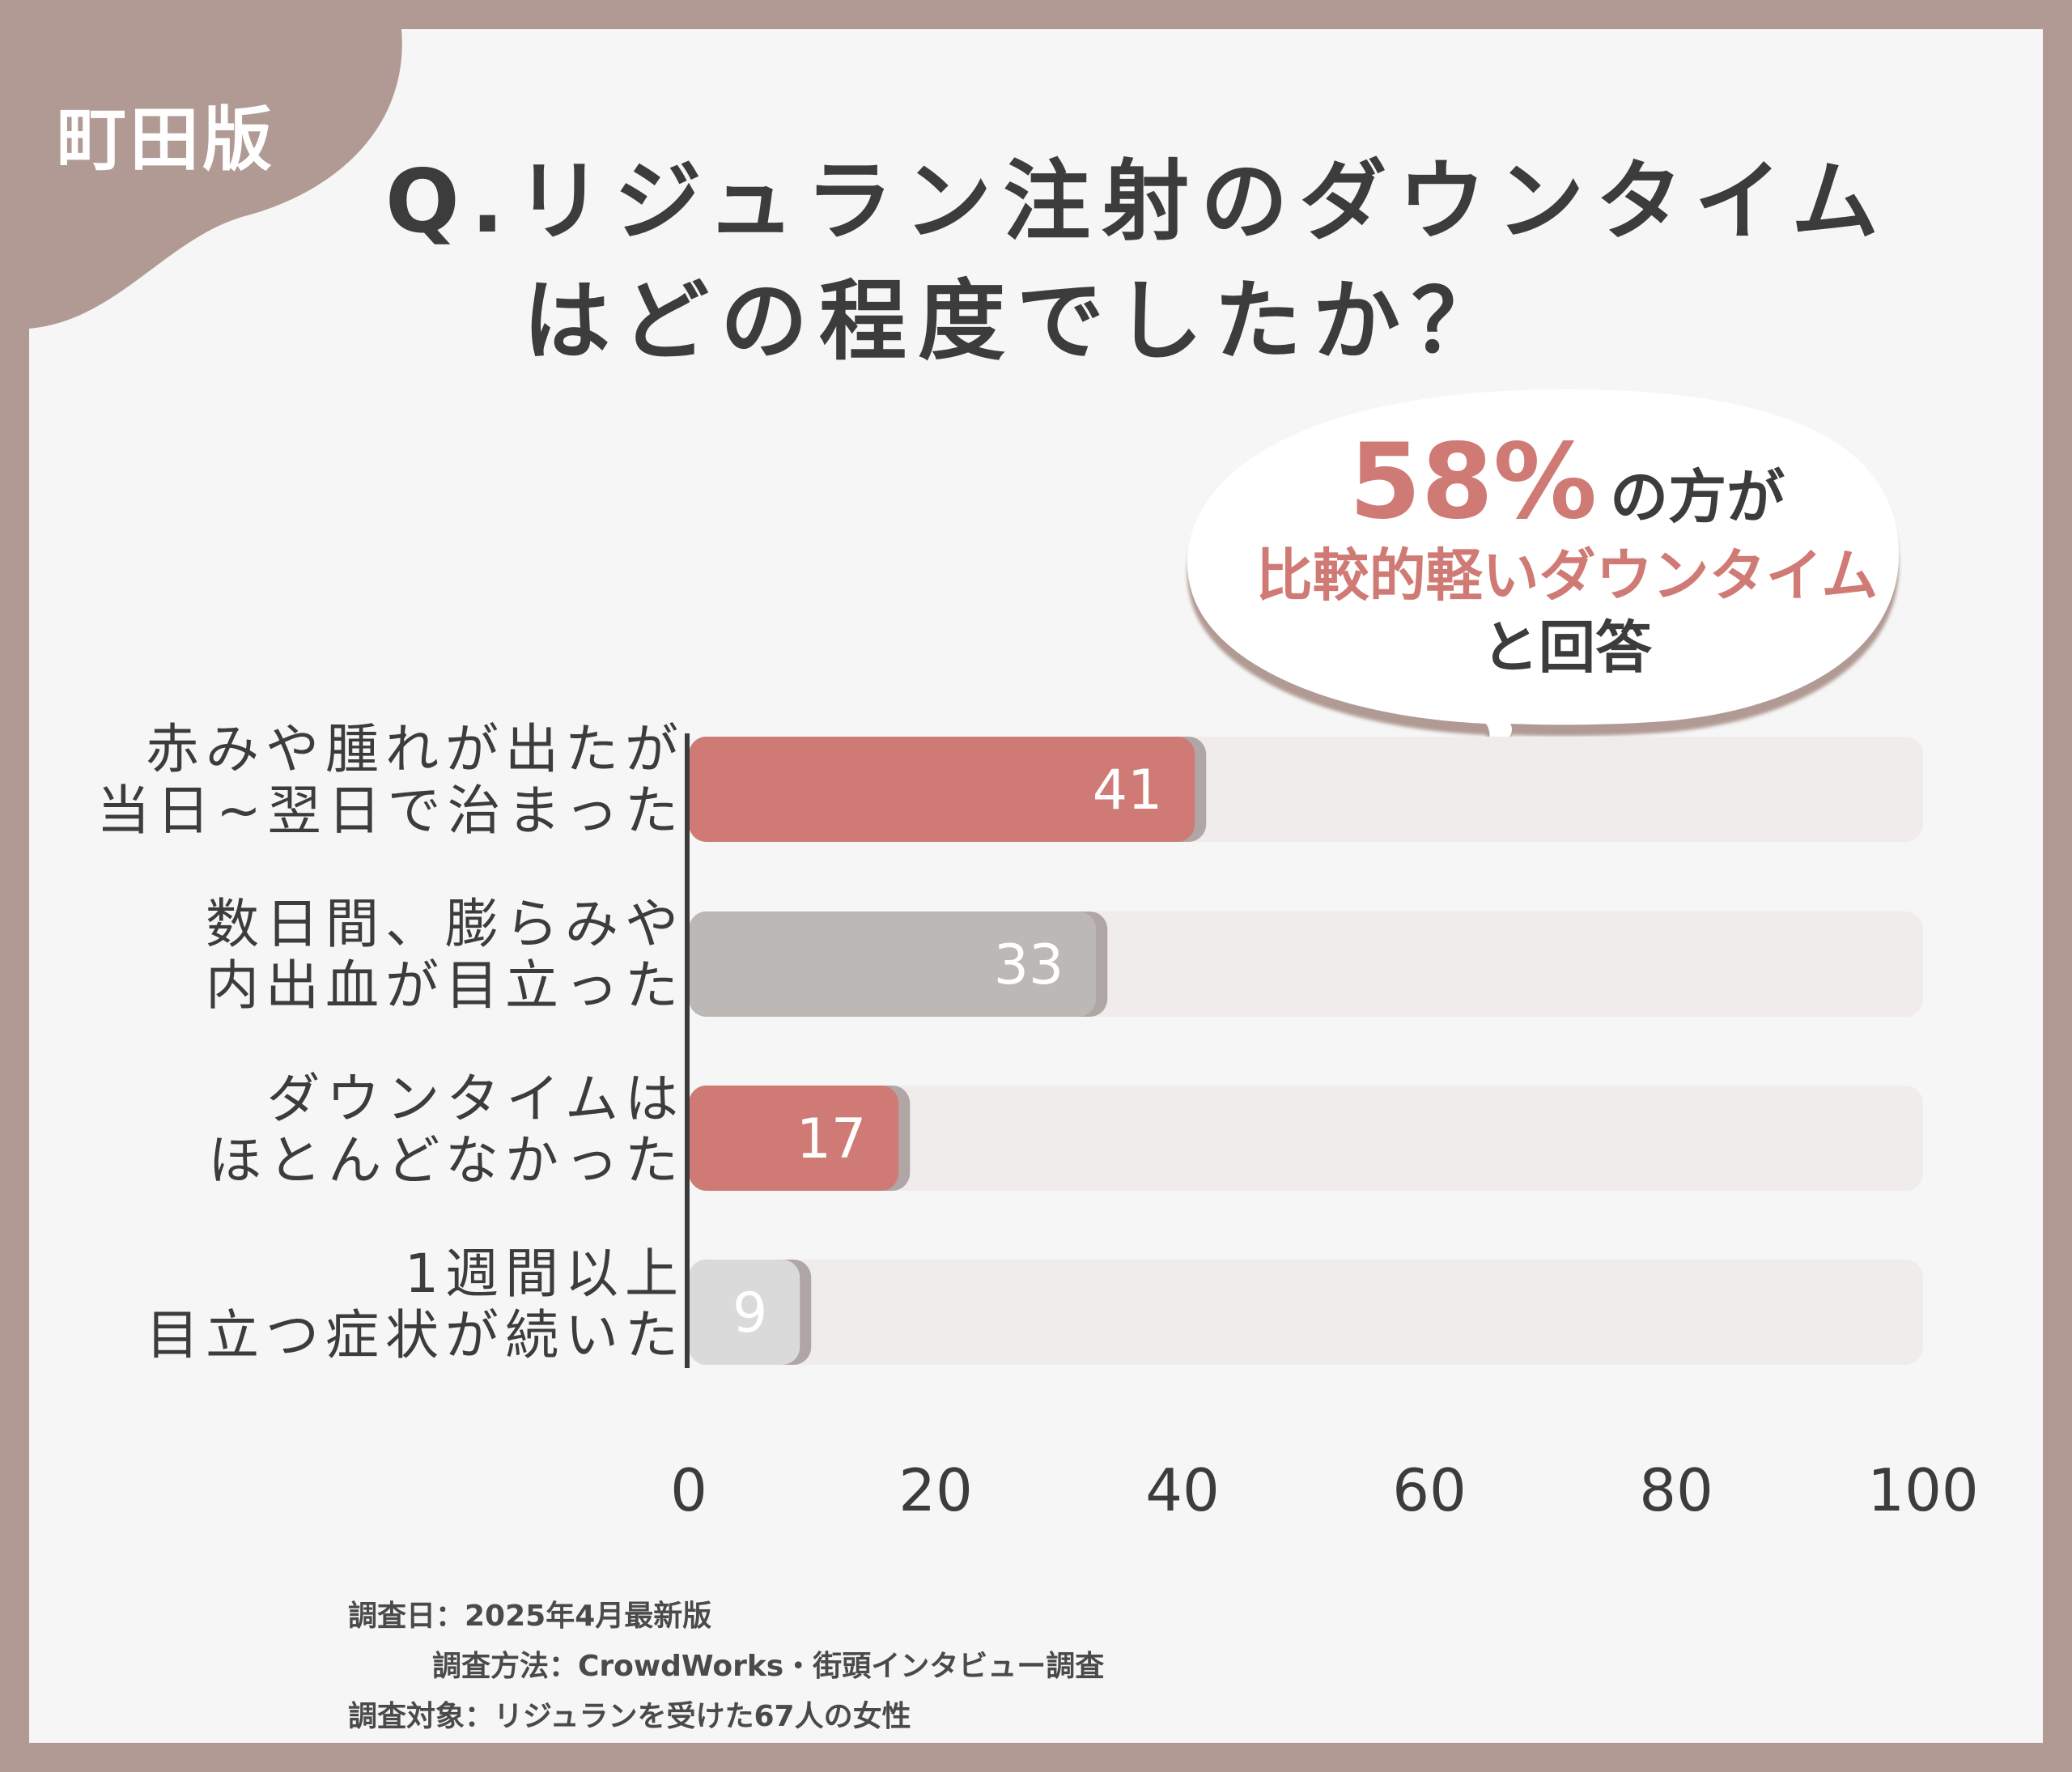  What do you see at coordinates (688, 1490) in the screenshot?
I see `x-tick-label-0: 0` at bounding box center [688, 1490].